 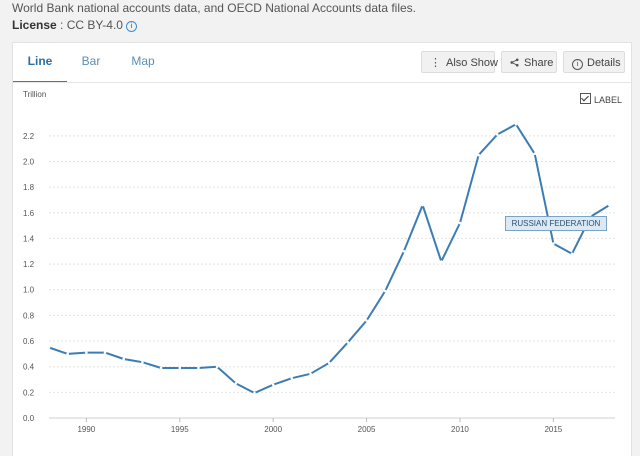 I want to click on share-icon, so click(x=514, y=63).